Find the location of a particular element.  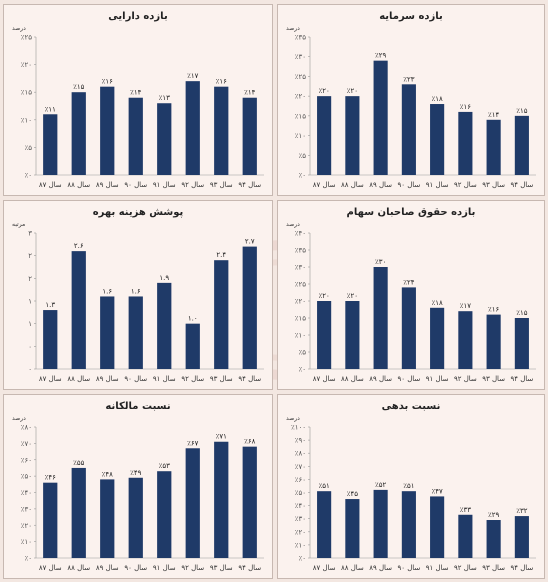

y-tick-label: ٪۴۰ is located at coordinates (300, 234).